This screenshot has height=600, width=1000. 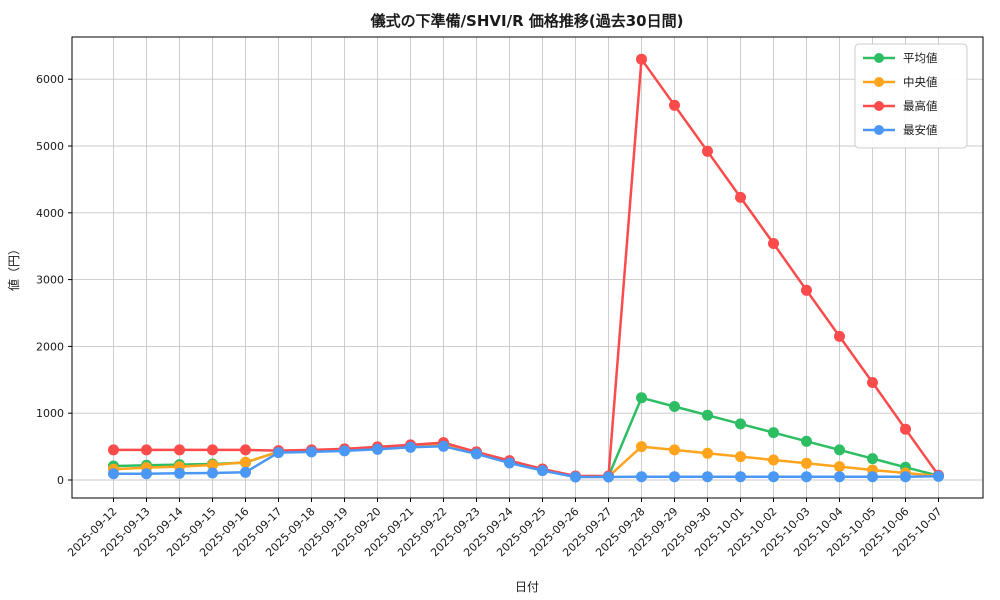 What do you see at coordinates (900, 130) in the screenshot?
I see `legend-item-3: 最安値` at bounding box center [900, 130].